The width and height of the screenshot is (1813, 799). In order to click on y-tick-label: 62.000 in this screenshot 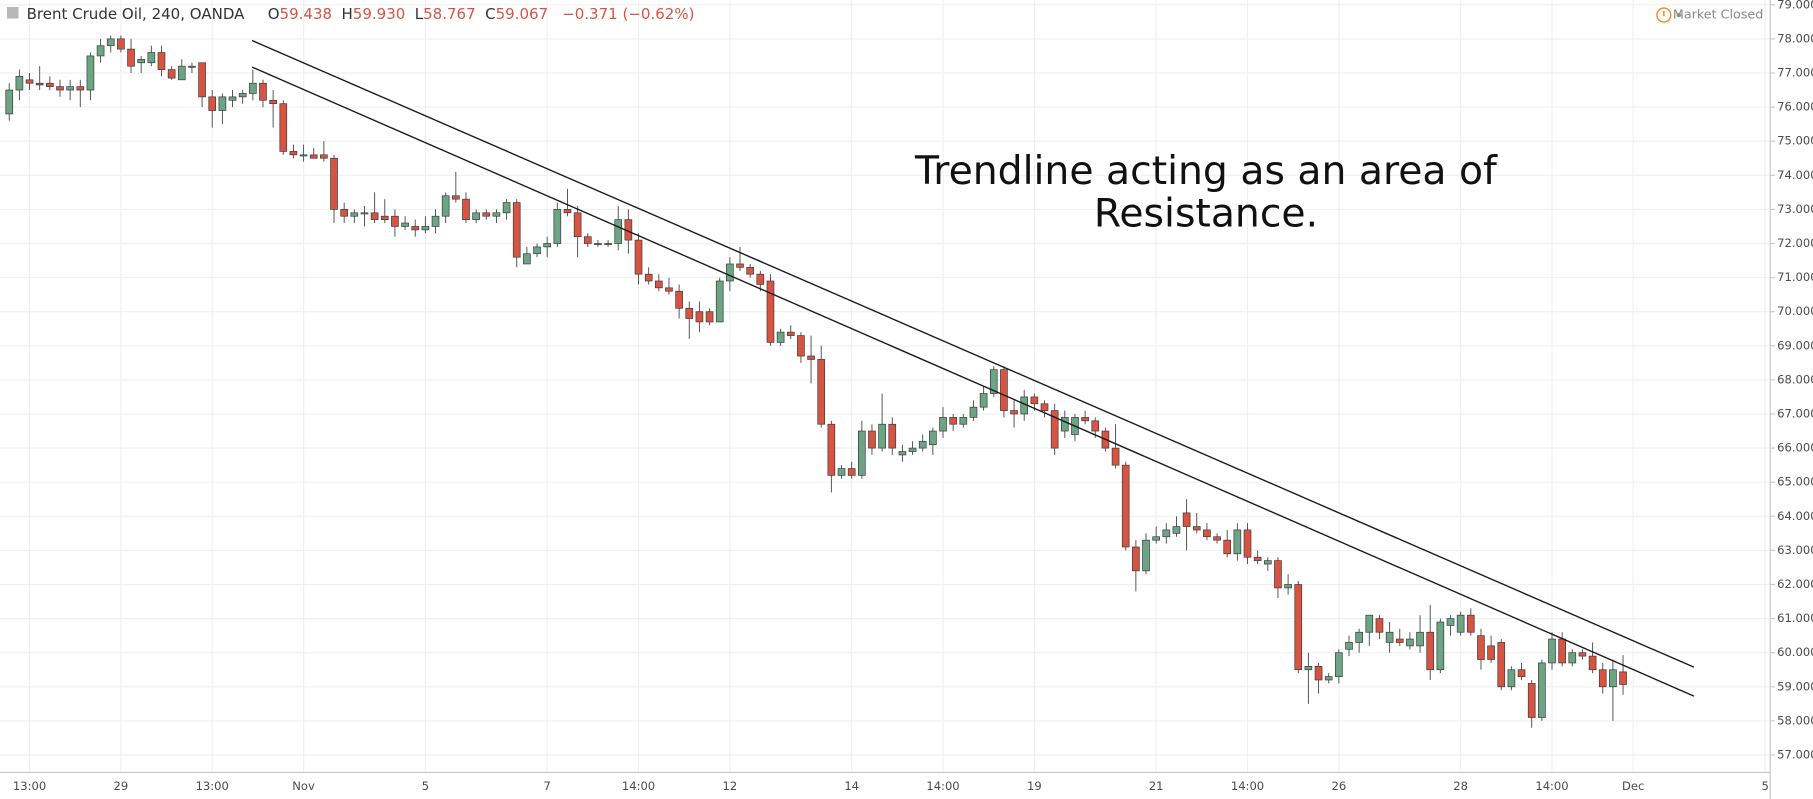, I will do `click(1795, 584)`.